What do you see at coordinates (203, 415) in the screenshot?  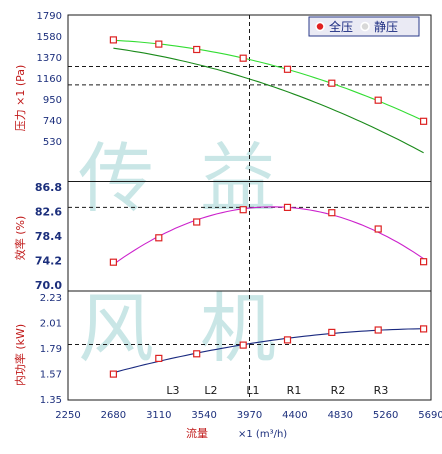 I see `x-tick-label: 3540` at bounding box center [203, 415].